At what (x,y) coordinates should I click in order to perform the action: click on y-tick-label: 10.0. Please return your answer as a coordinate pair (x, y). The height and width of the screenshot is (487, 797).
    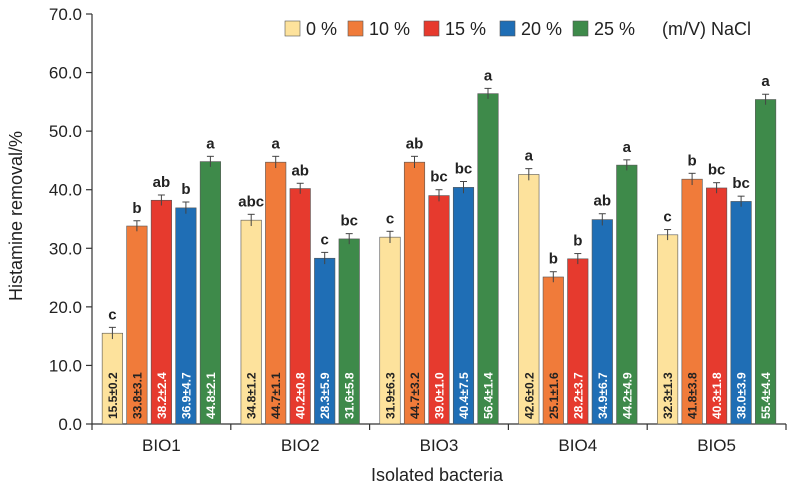
    Looking at the image, I should click on (65, 365).